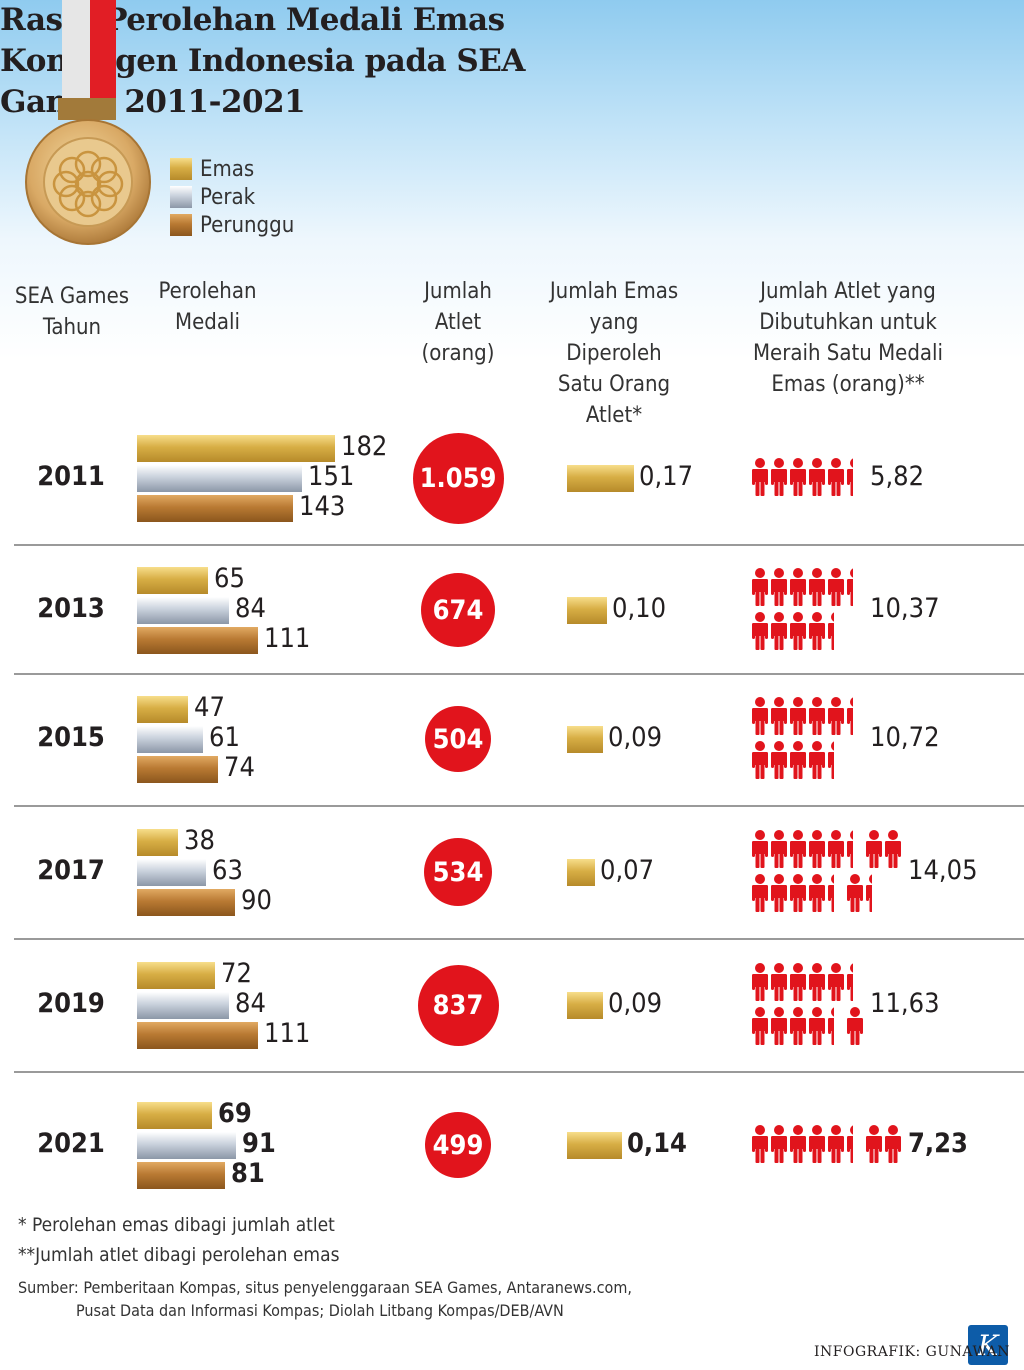  I want to click on bar-perunggu-2015, so click(177, 769).